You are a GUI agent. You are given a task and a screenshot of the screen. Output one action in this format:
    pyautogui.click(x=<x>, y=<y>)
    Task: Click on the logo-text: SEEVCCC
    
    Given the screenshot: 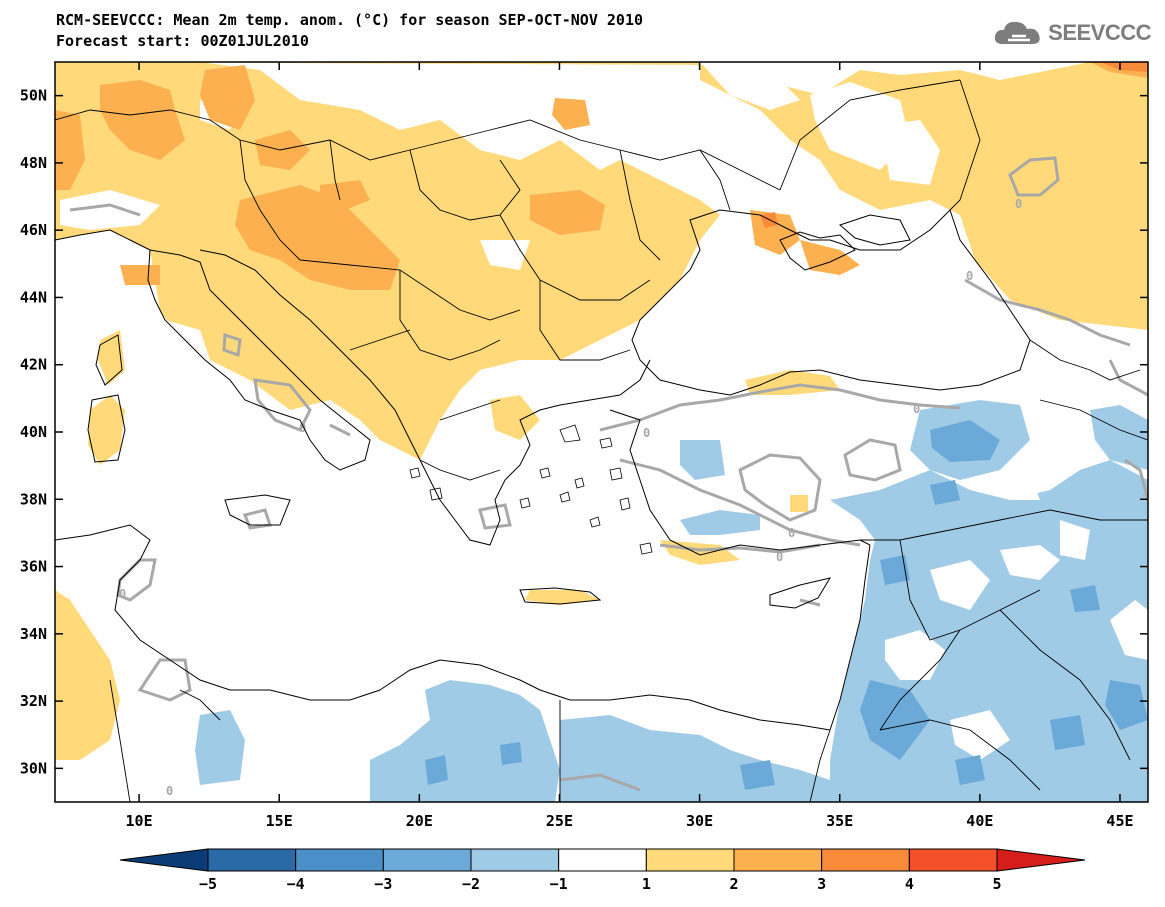 What is the action you would take?
    pyautogui.click(x=1099, y=32)
    